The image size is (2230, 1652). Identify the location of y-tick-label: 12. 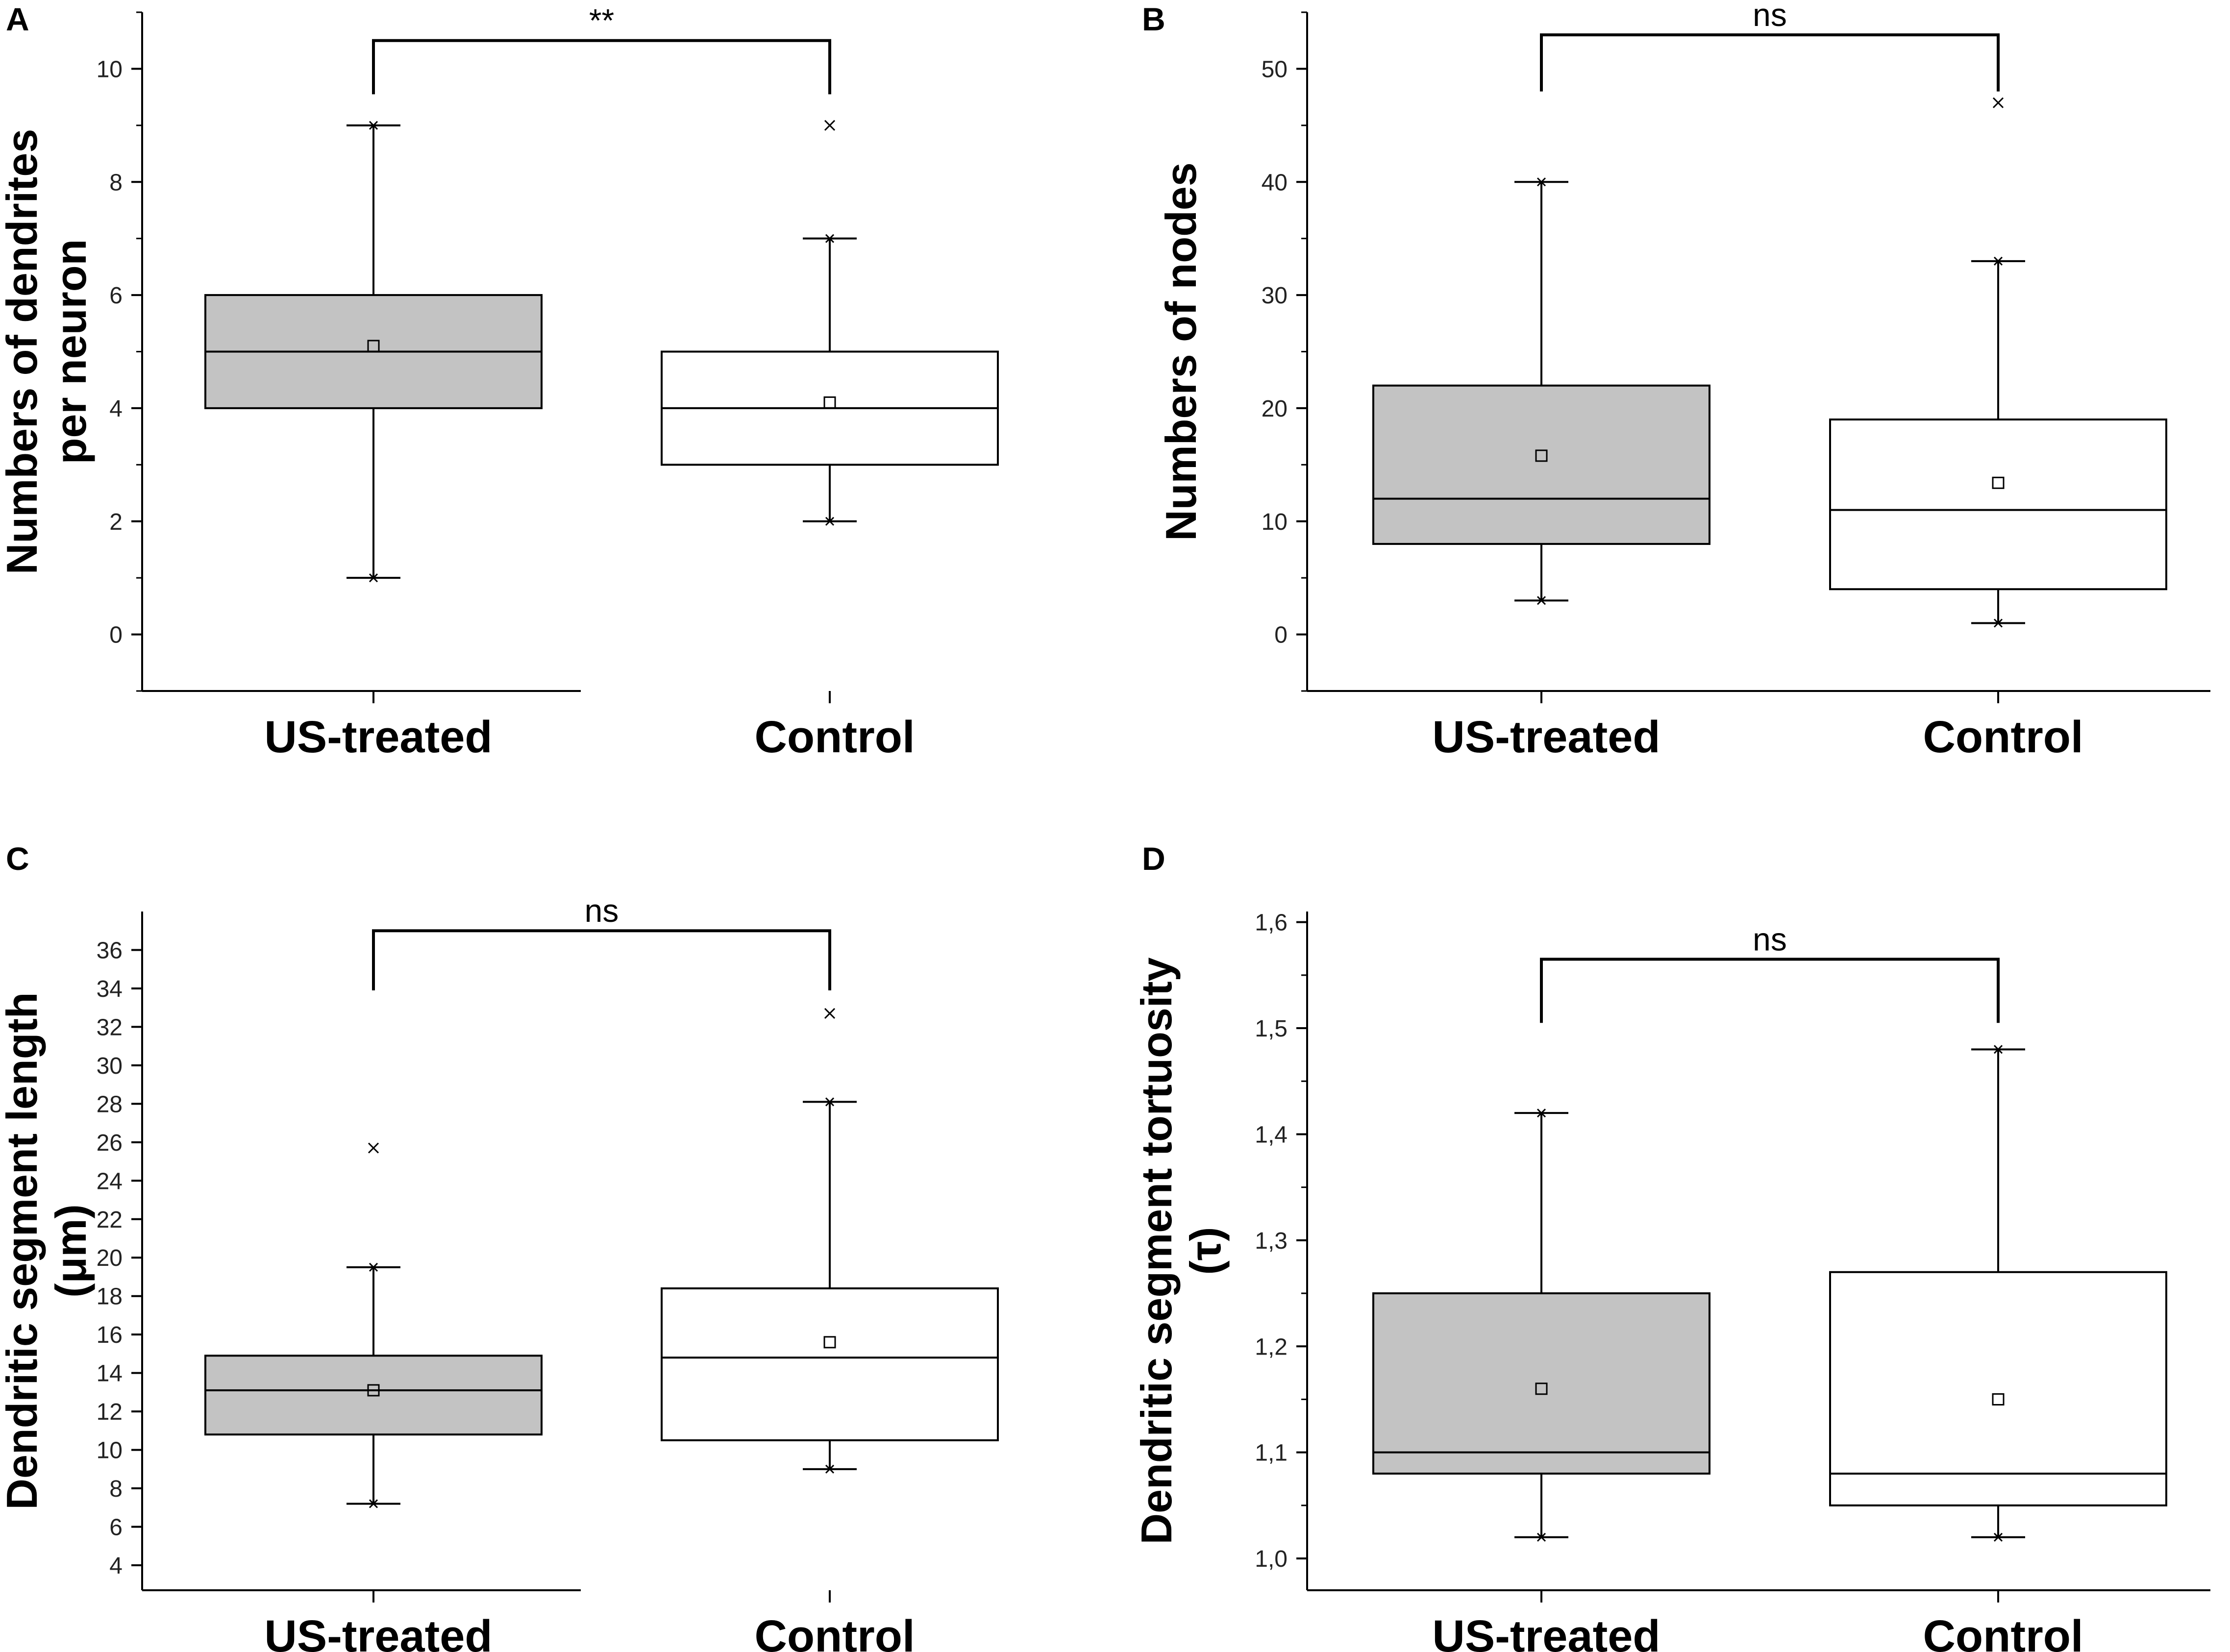
(110, 1412).